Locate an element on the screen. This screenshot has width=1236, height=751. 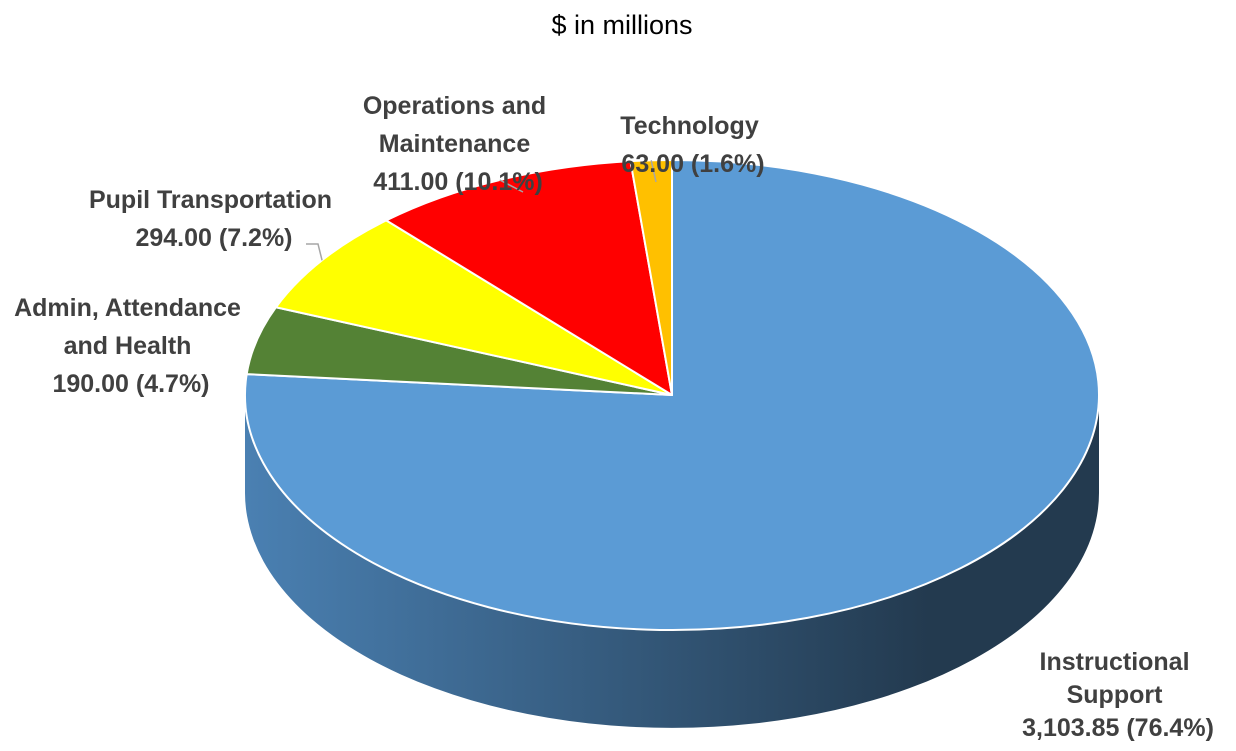
label-pupil-transportation: Pupil Transportation 294.00 (7.2%) is located at coordinates (214, 219).